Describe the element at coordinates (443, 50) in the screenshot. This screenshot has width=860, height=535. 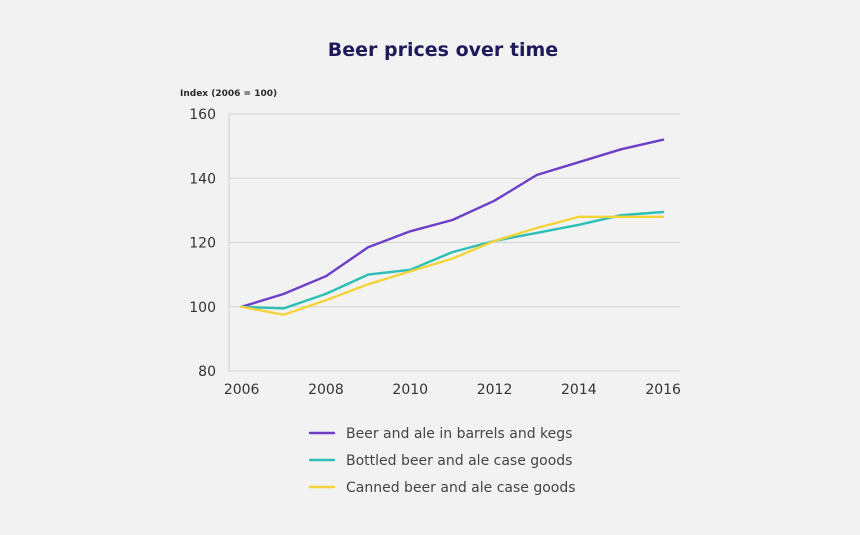
I see `chart-title: Beer prices over time` at that location.